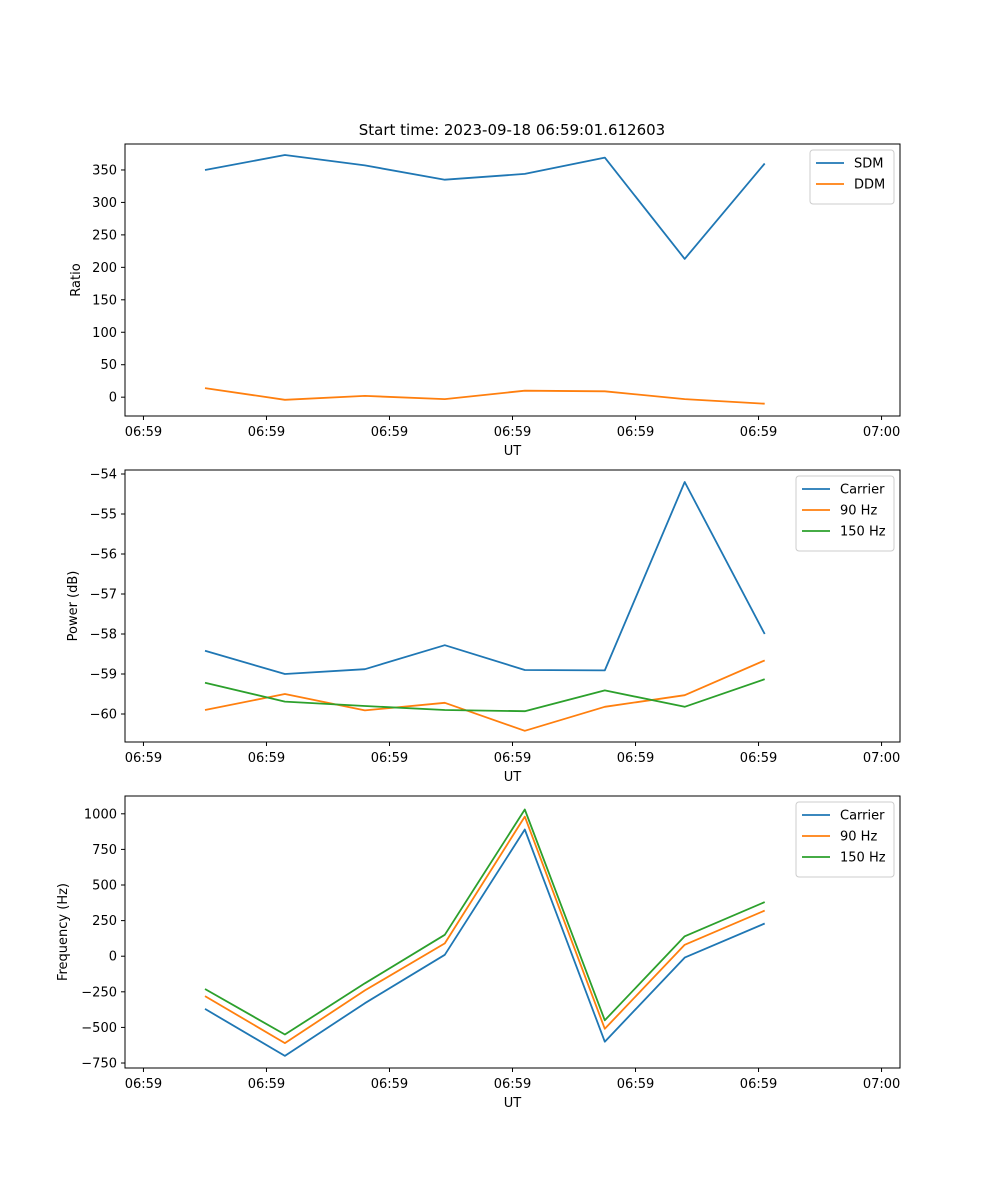 This screenshot has height=1200, width=1000. I want to click on y-tick-label: 1000, so click(100, 814).